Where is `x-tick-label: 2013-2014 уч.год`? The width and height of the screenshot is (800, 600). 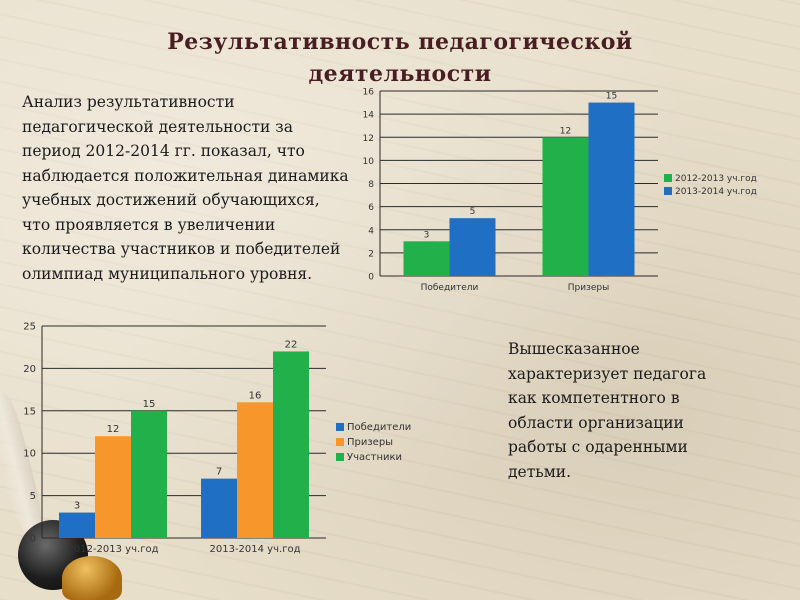 x-tick-label: 2013-2014 уч.год is located at coordinates (255, 549).